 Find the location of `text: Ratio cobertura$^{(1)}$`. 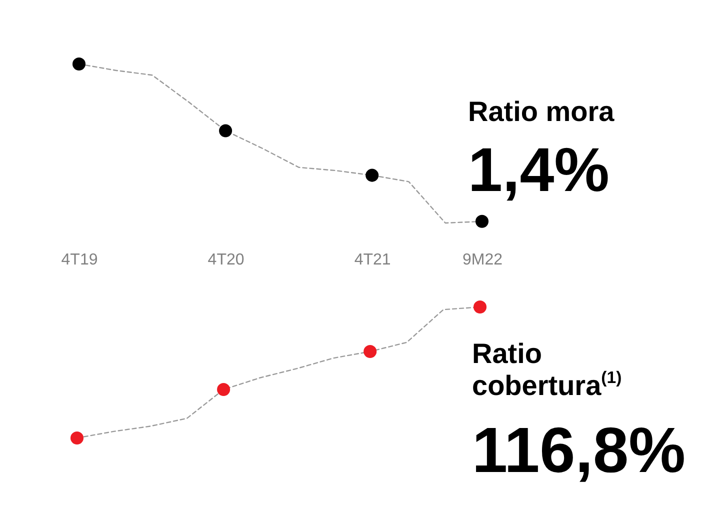

text: Ratio cobertura$^{(1)}$ is located at coordinates (547, 370).